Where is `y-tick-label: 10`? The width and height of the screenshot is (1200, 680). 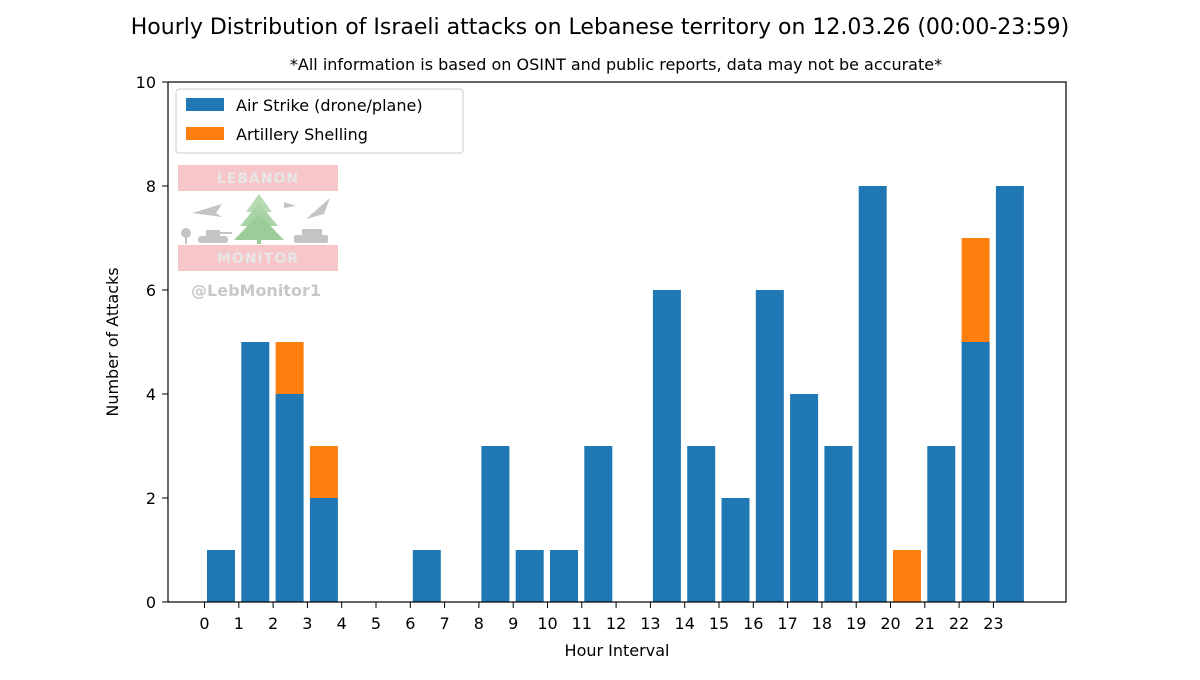
y-tick-label: 10 is located at coordinates (146, 82).